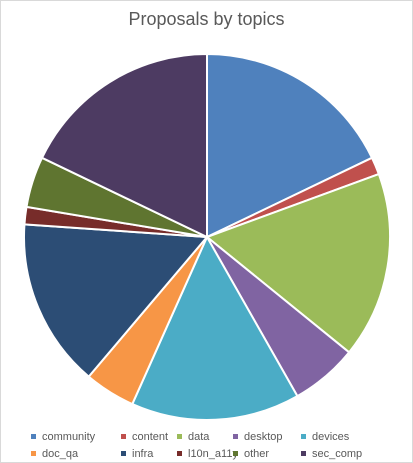 The width and height of the screenshot is (413, 463). I want to click on legend-item-content: content, so click(149, 436).